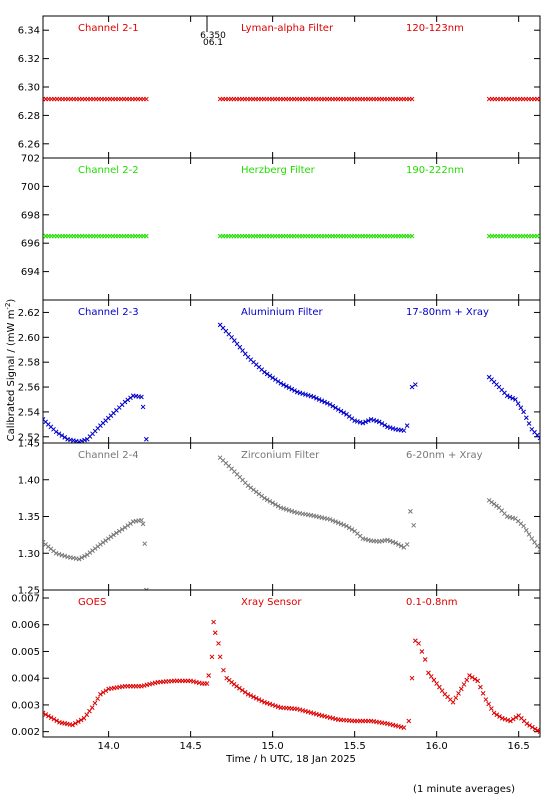 The image size is (550, 800). Describe the element at coordinates (280, 455) in the screenshot. I see `panel-label-mid: Zirconium Filter` at that location.